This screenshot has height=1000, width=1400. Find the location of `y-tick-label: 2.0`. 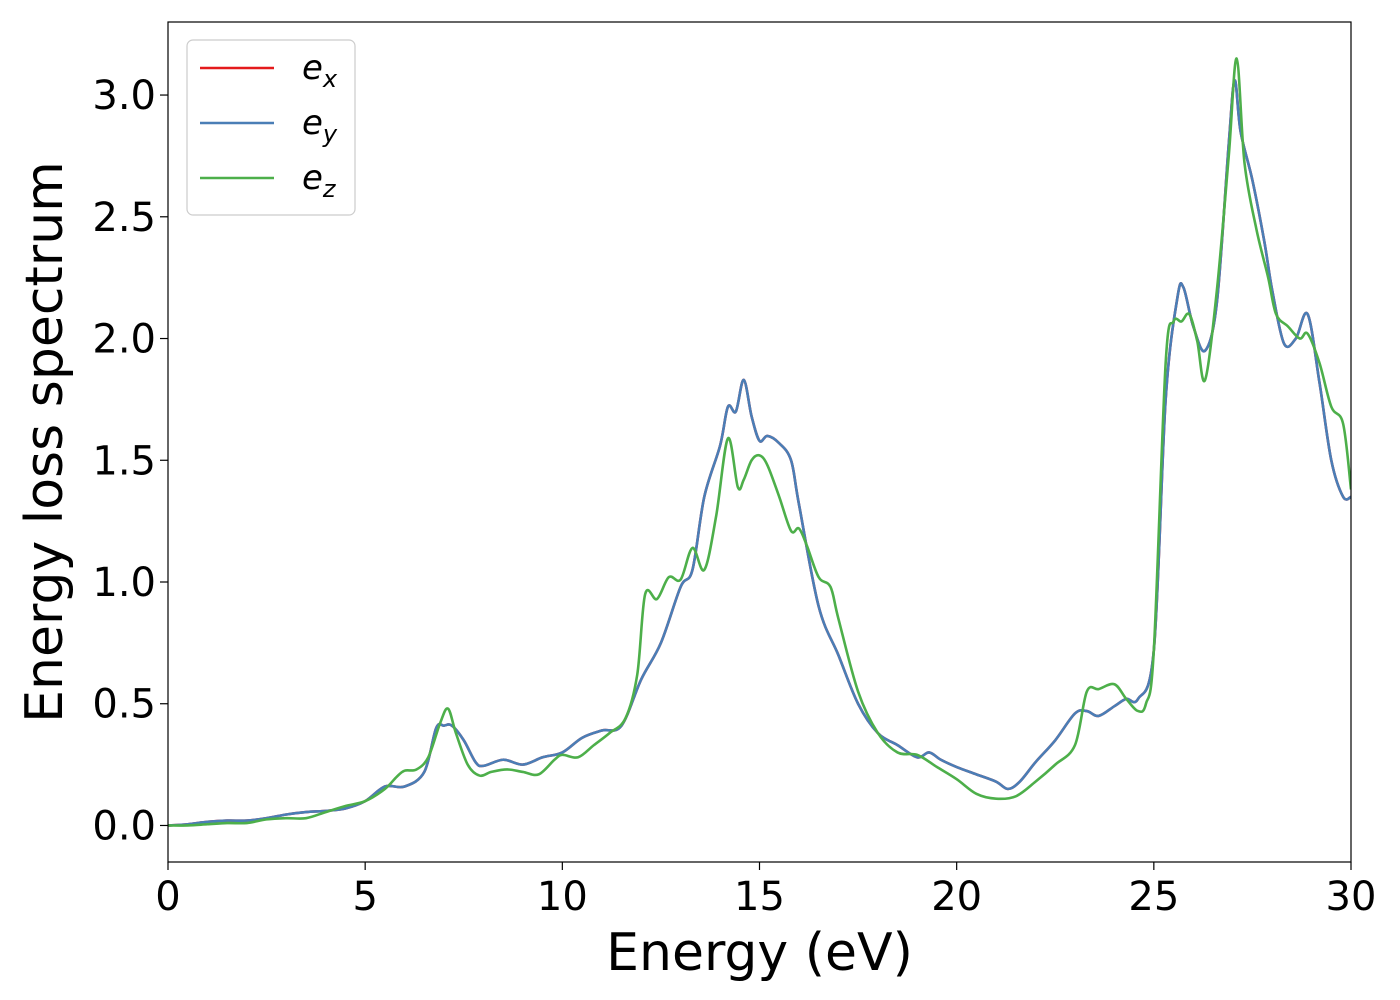

y-tick-label: 2.0 is located at coordinates (124, 340).